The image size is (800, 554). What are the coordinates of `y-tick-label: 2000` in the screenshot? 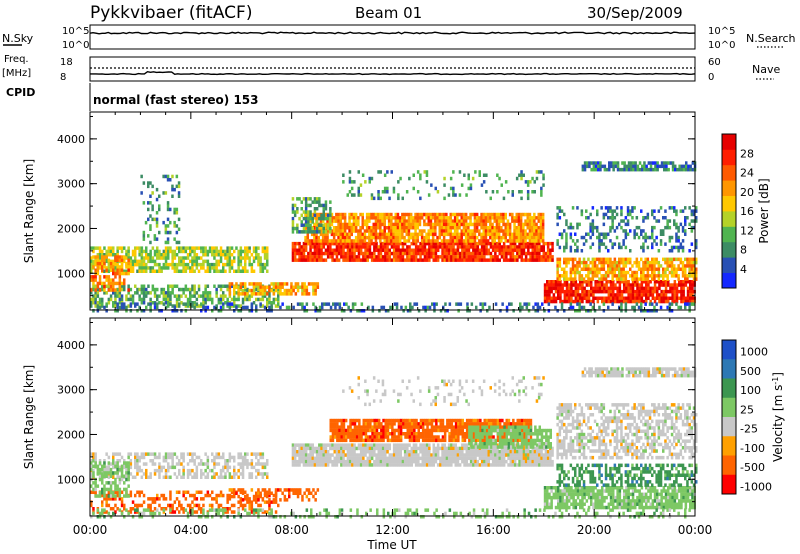 It's located at (71, 228).